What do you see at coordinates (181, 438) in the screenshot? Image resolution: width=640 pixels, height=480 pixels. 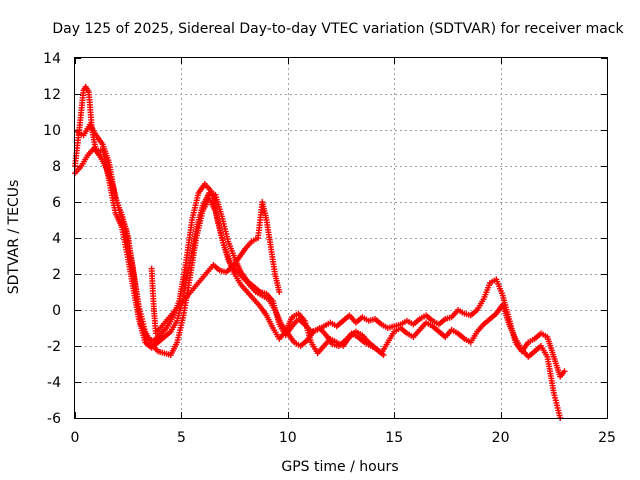 I see `x-tick-label: 5` at bounding box center [181, 438].